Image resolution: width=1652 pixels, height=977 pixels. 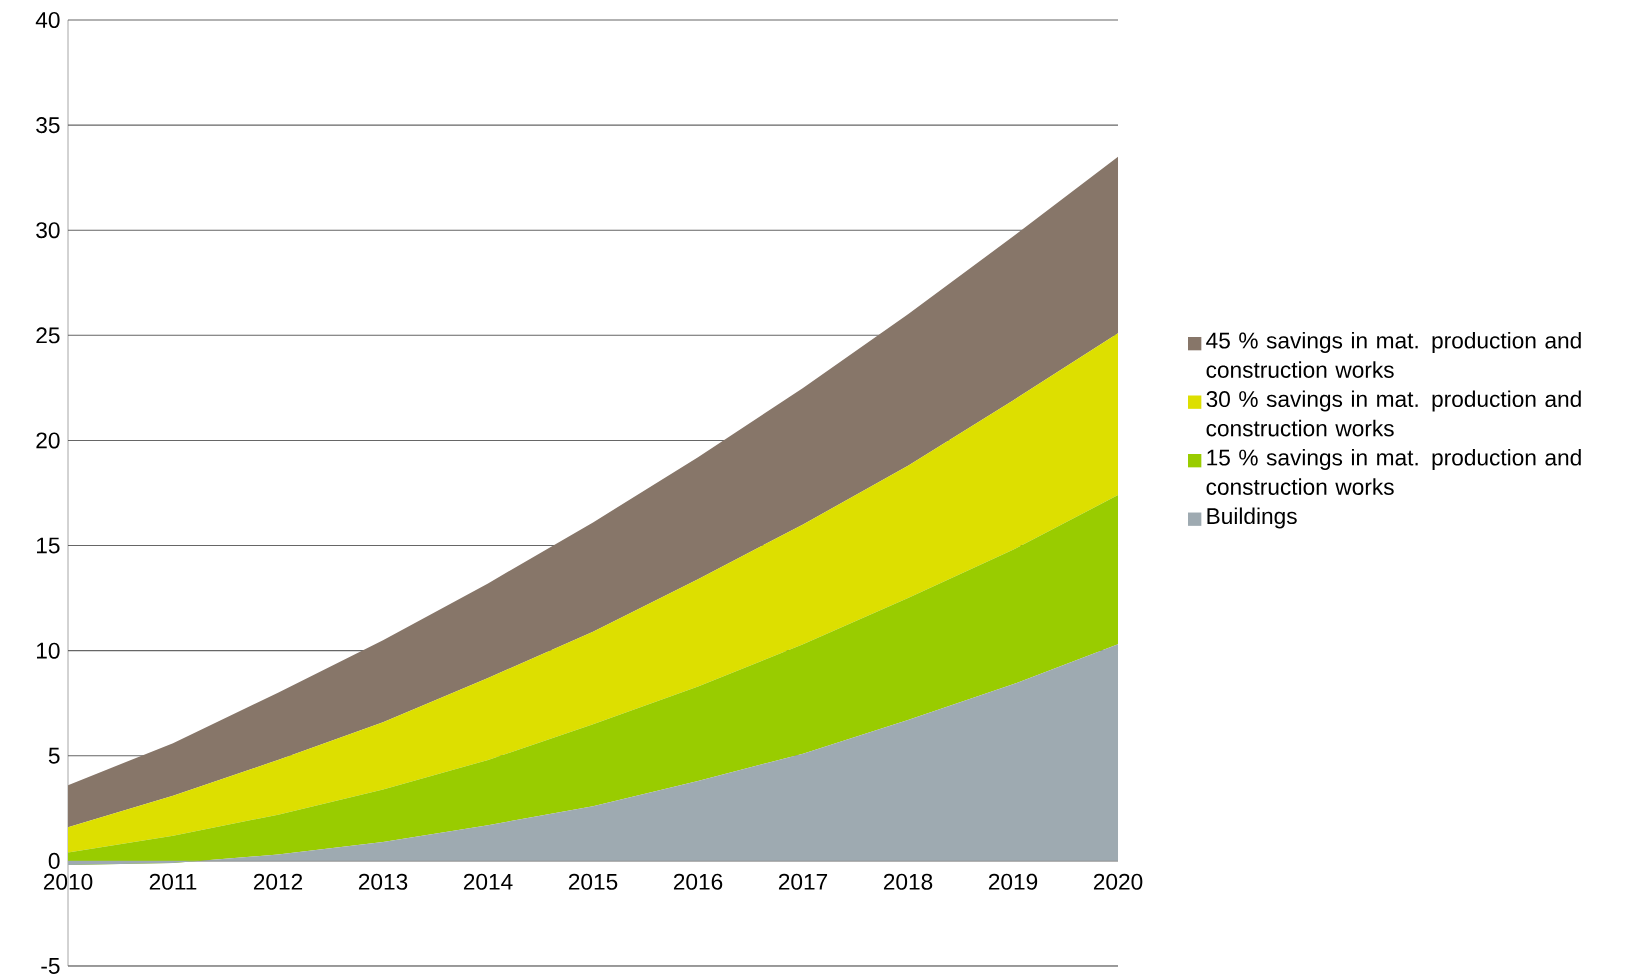 I want to click on y-tick-label: -5, so click(x=50, y=966).